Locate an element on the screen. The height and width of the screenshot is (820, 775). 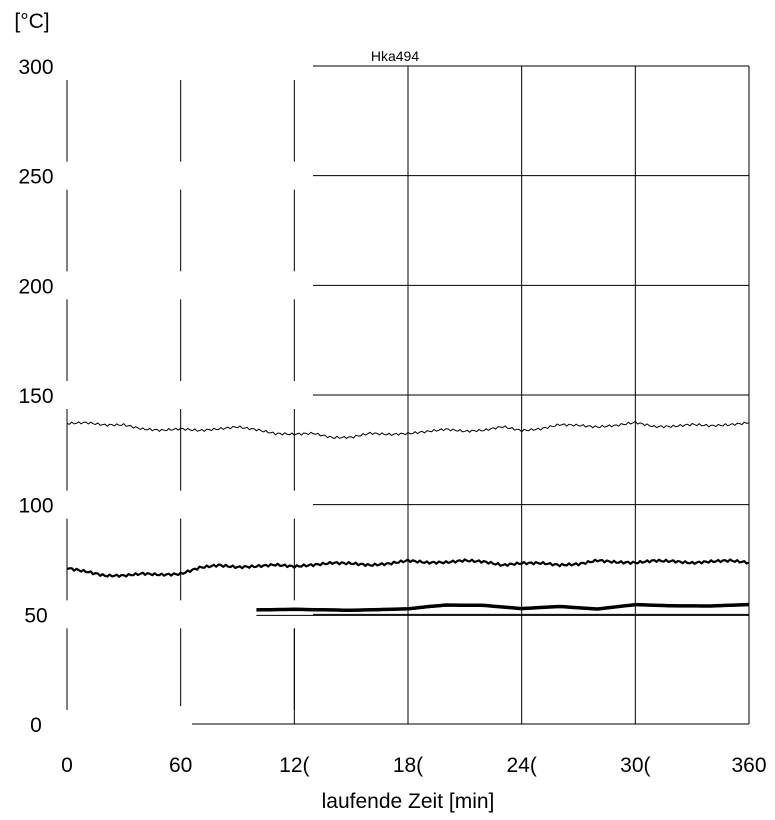
x-tick-label: 30( is located at coordinates (635, 765).